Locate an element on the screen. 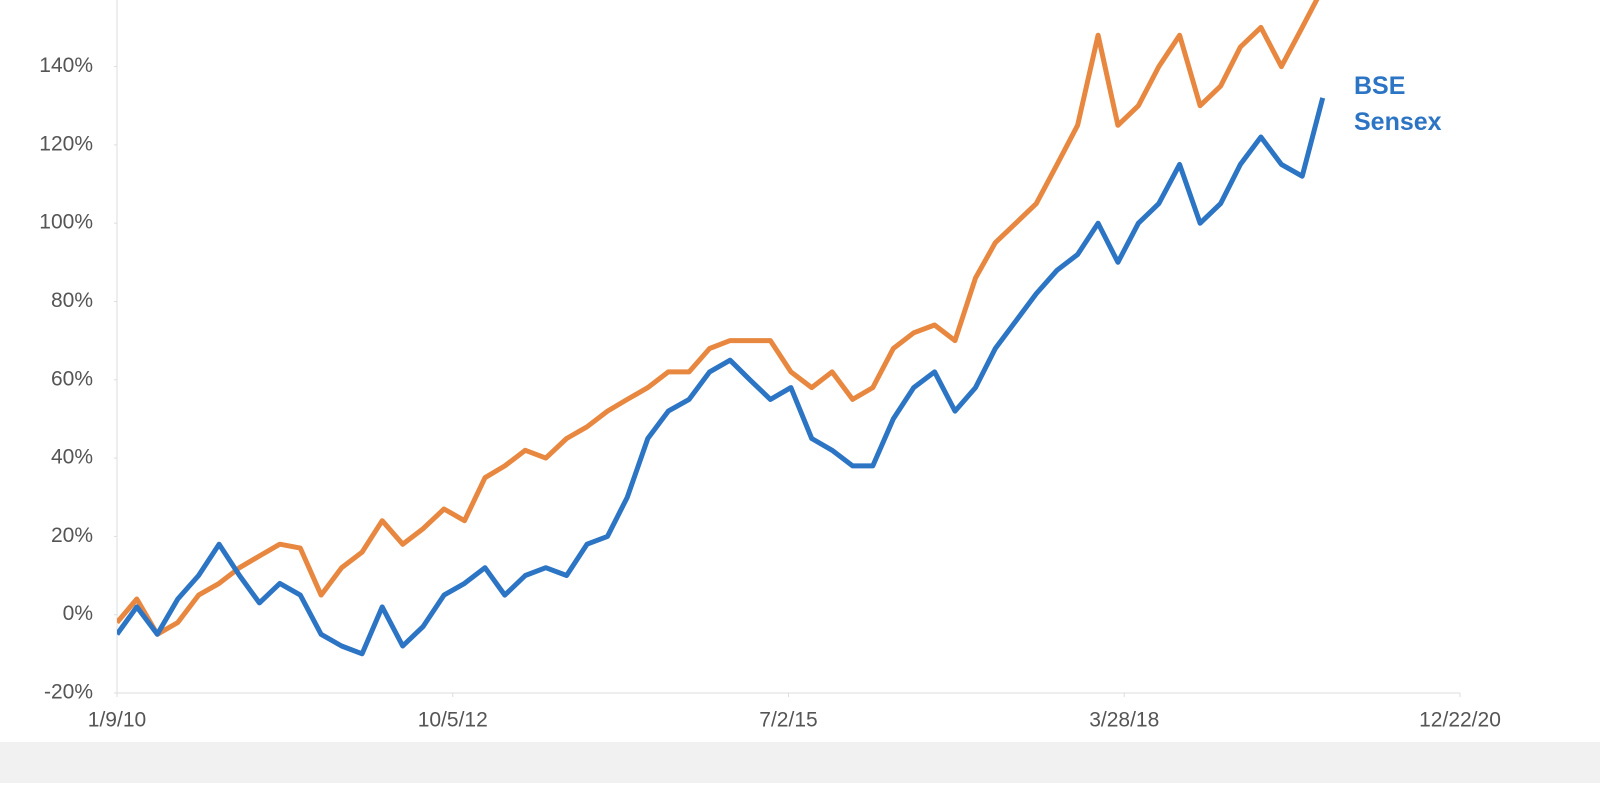  y-tick-label: 80% is located at coordinates (72, 300).